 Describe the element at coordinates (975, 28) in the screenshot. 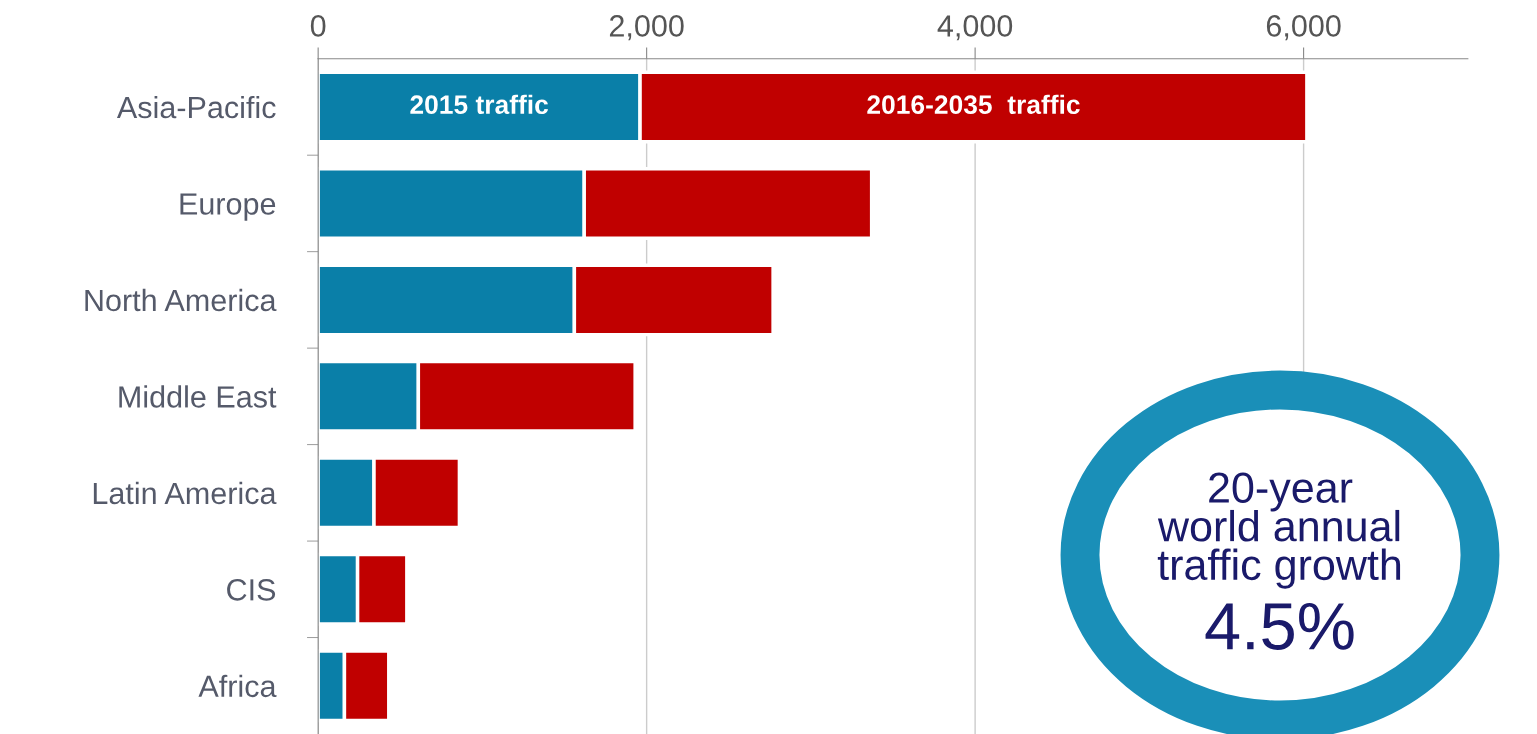

I see `x-tick-label: 4,000` at that location.